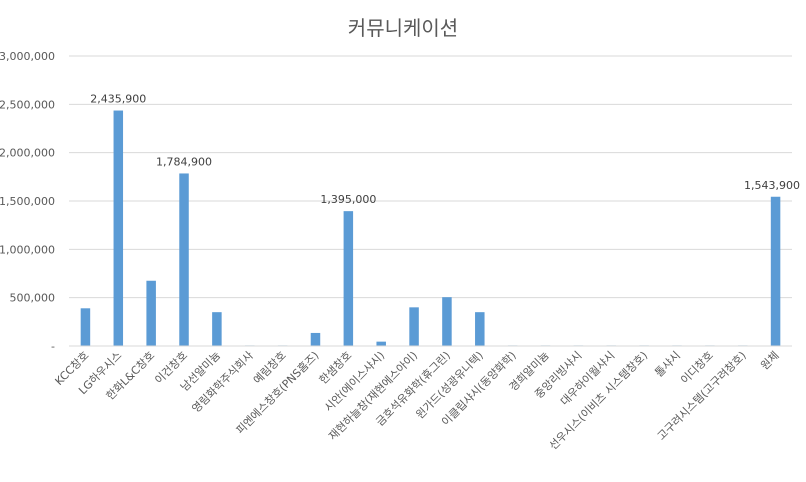 The width and height of the screenshot is (806, 482). I want to click on y-tick-label: 1,500,000, so click(27, 201).